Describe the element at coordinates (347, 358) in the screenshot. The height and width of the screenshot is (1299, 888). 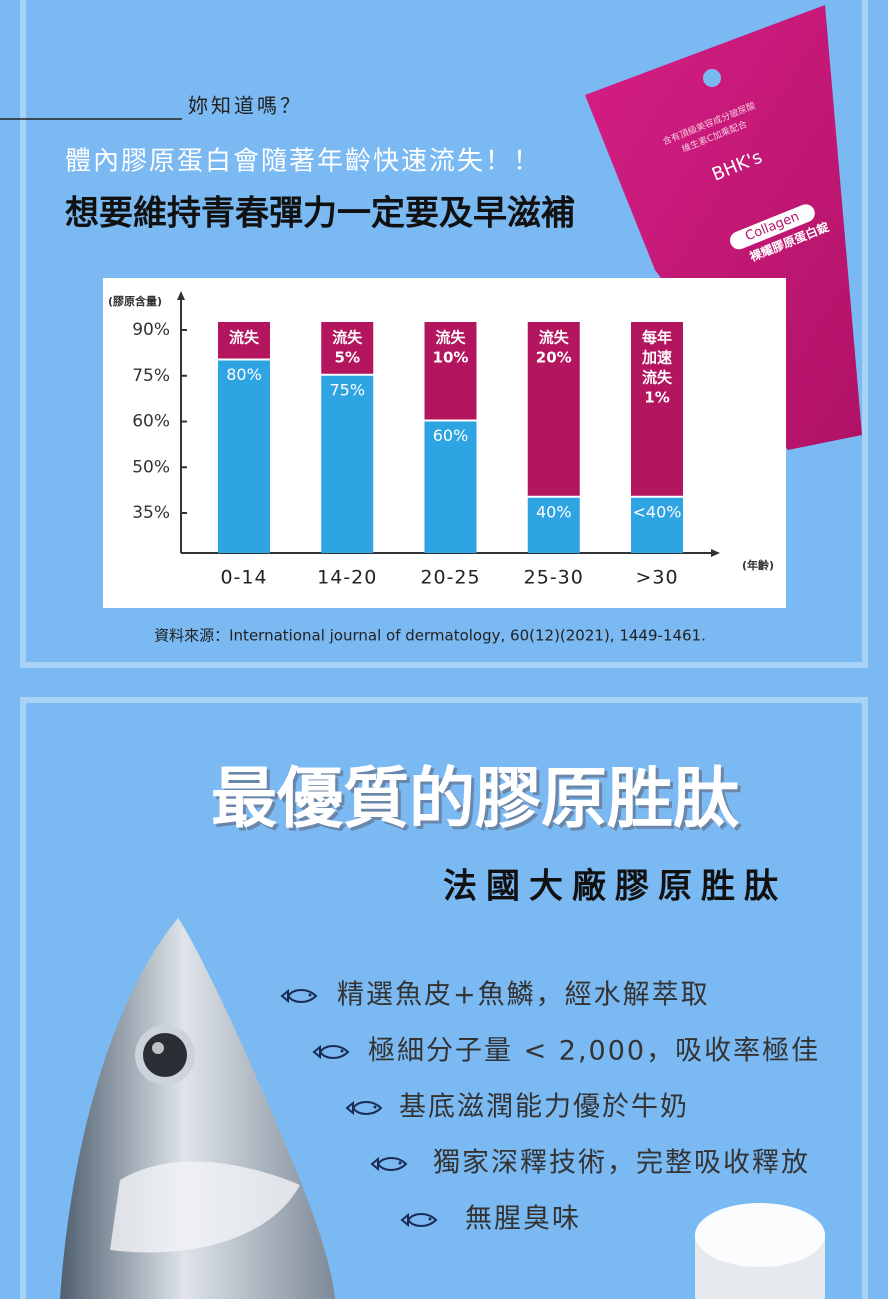
I see `loss-label: 5%` at that location.